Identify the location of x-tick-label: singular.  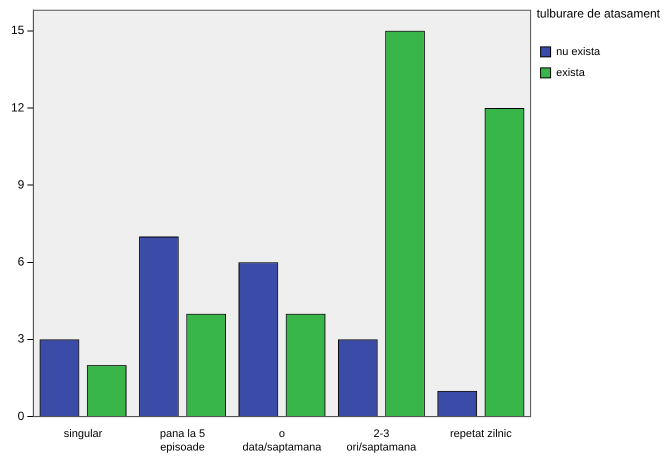
(83, 434).